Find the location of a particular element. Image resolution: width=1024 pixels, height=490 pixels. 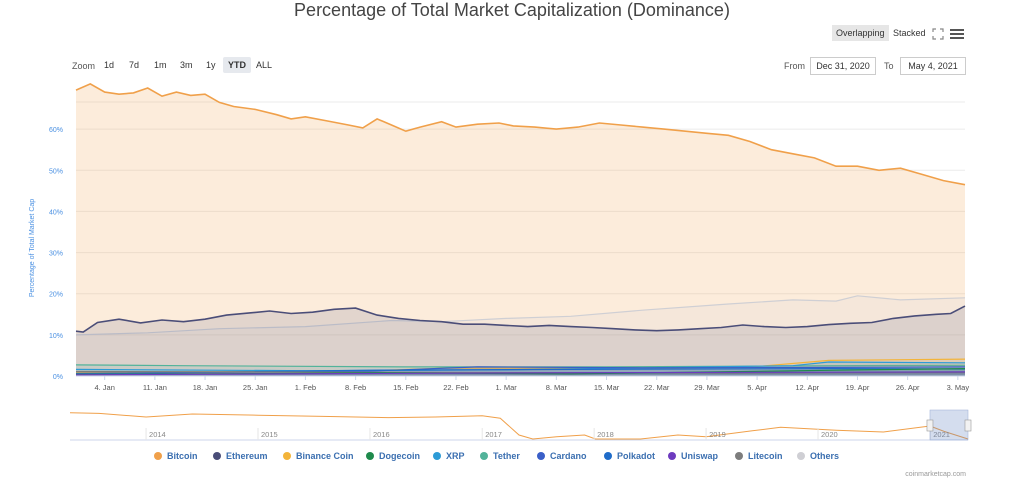

y-tick-label: 0% is located at coordinates (58, 377).